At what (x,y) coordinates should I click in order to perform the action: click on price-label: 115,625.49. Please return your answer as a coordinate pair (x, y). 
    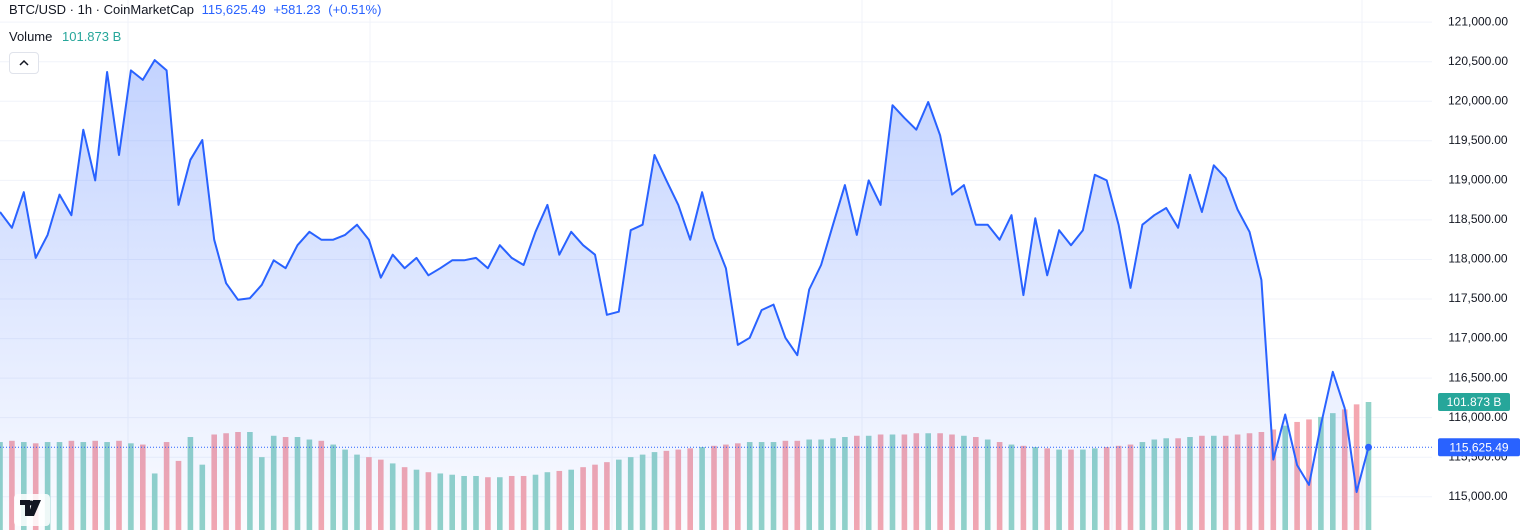
    Looking at the image, I should click on (1478, 447).